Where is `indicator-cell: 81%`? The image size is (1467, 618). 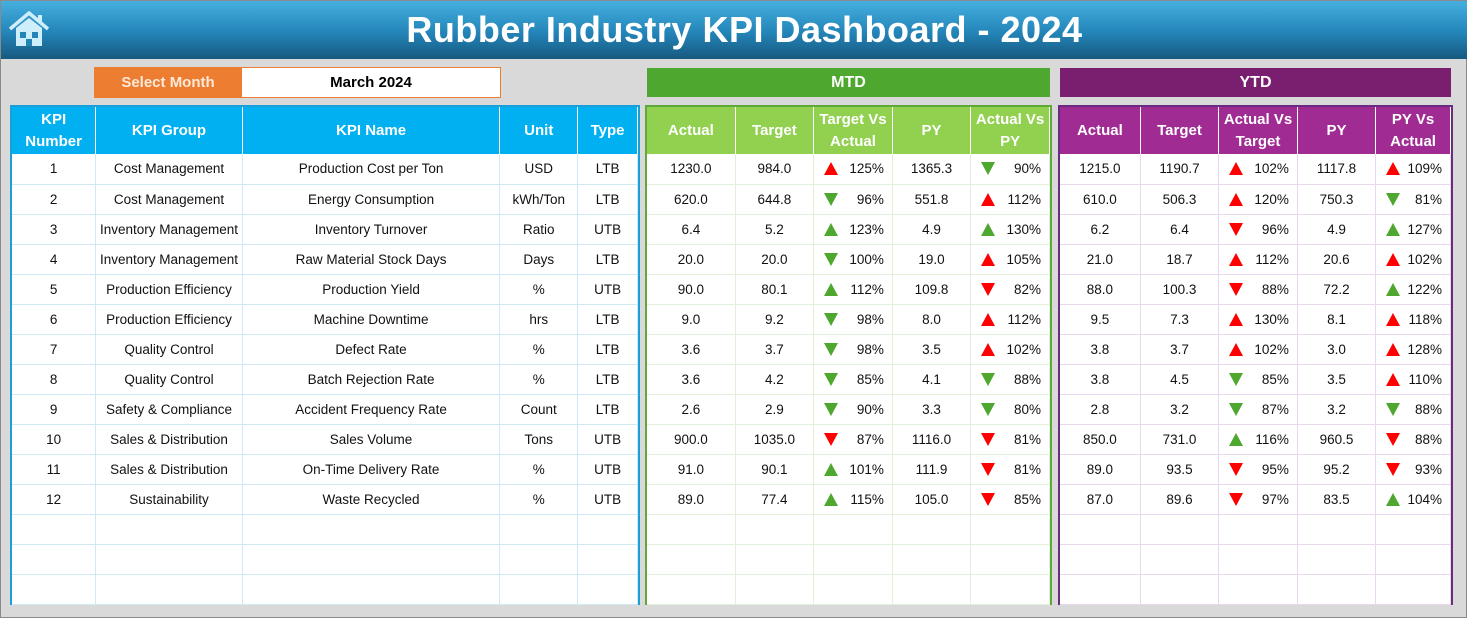
indicator-cell: 81% is located at coordinates (1010, 469).